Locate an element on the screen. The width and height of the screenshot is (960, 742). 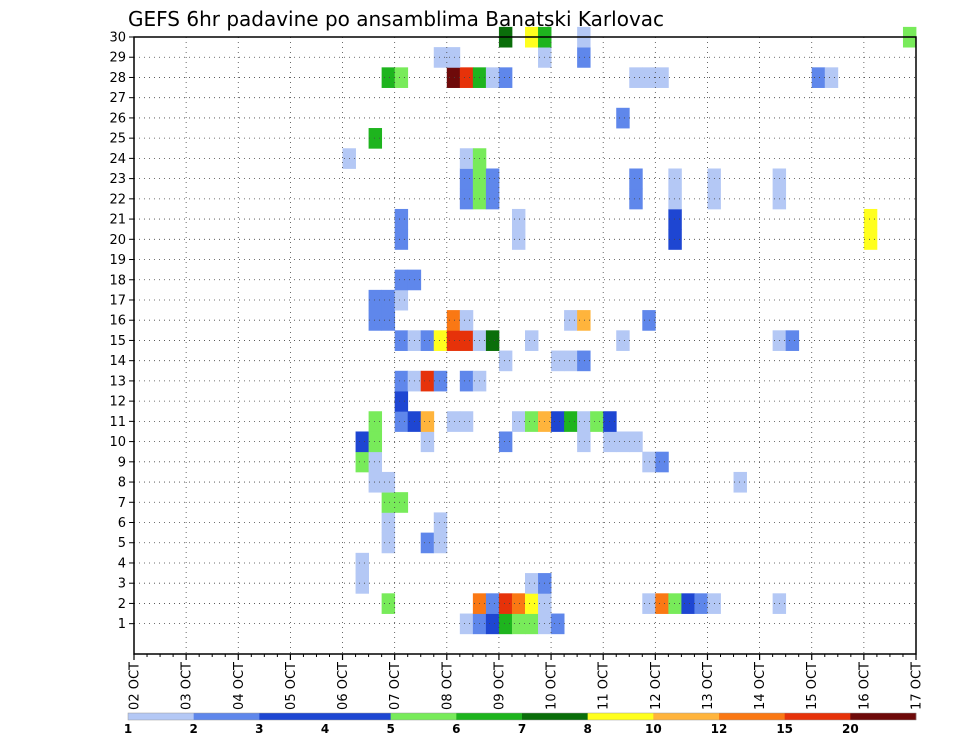
y-tick-label: 2 is located at coordinates (122, 604).